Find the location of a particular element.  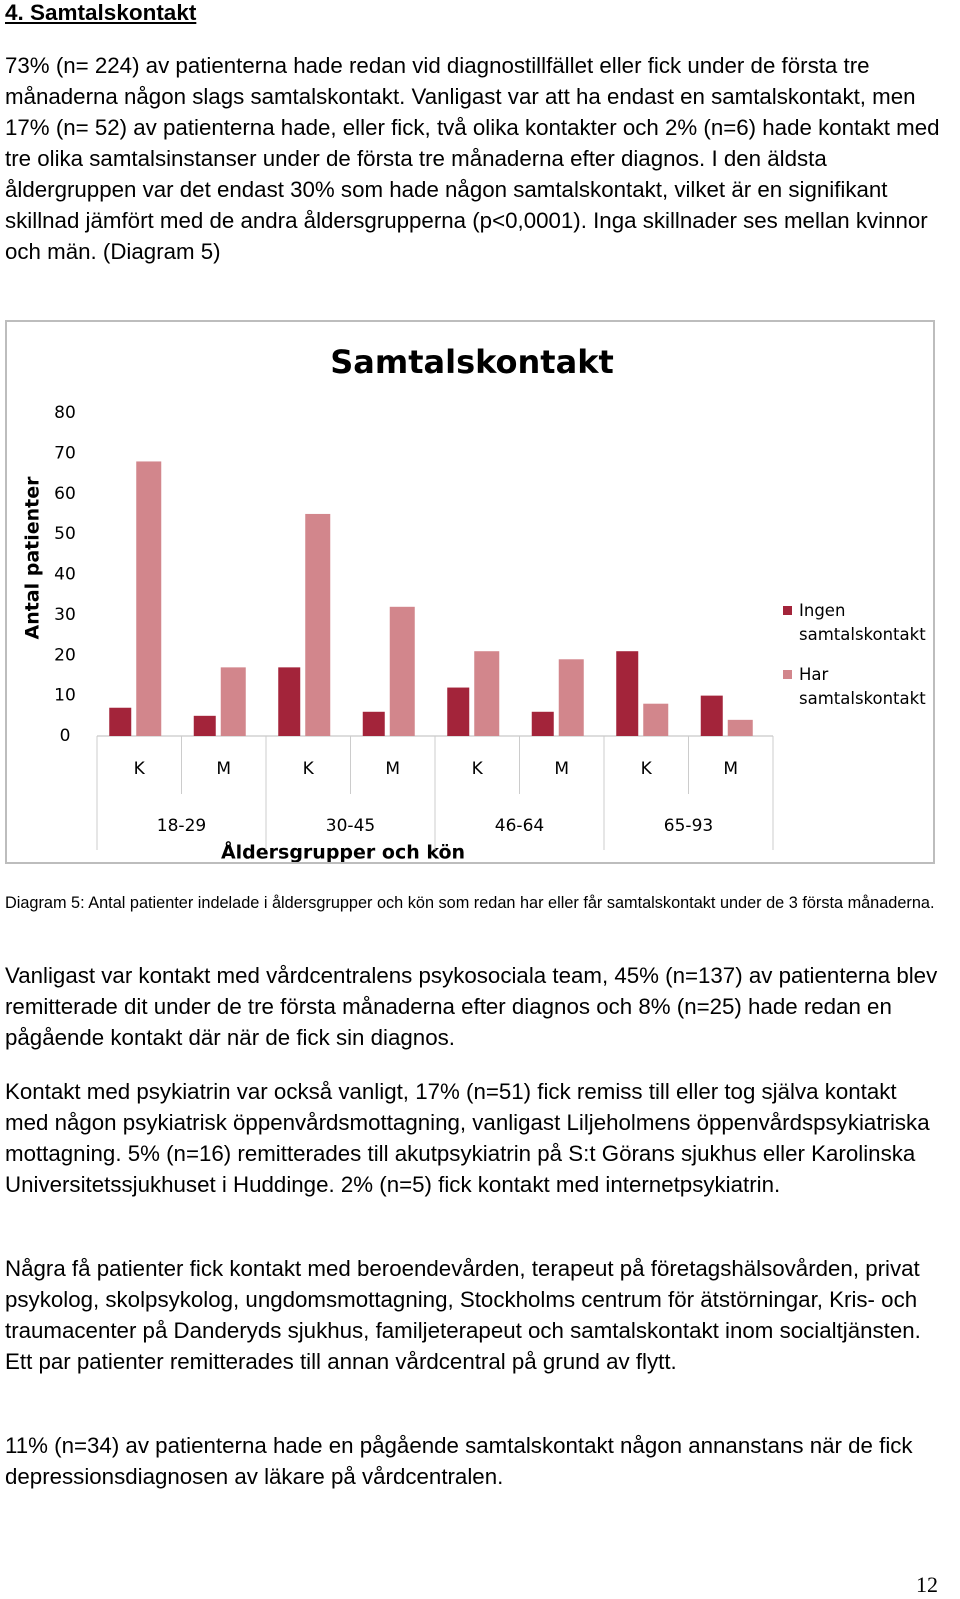

y-tick-label: 30 is located at coordinates (65, 615).